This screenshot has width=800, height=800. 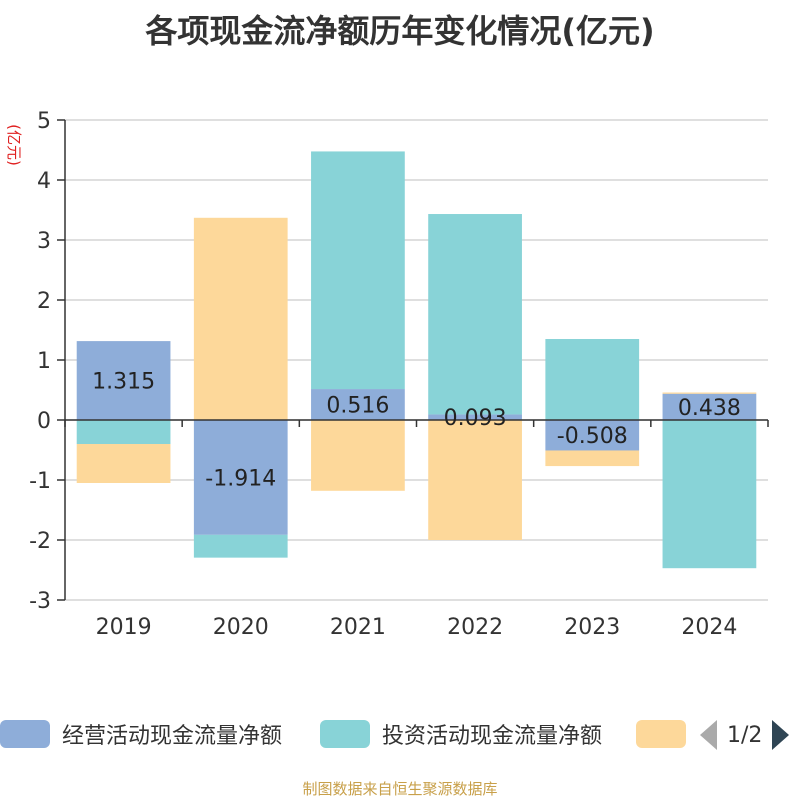 I want to click on legend-label: 投资活动现金流量净额, so click(x=492, y=736).